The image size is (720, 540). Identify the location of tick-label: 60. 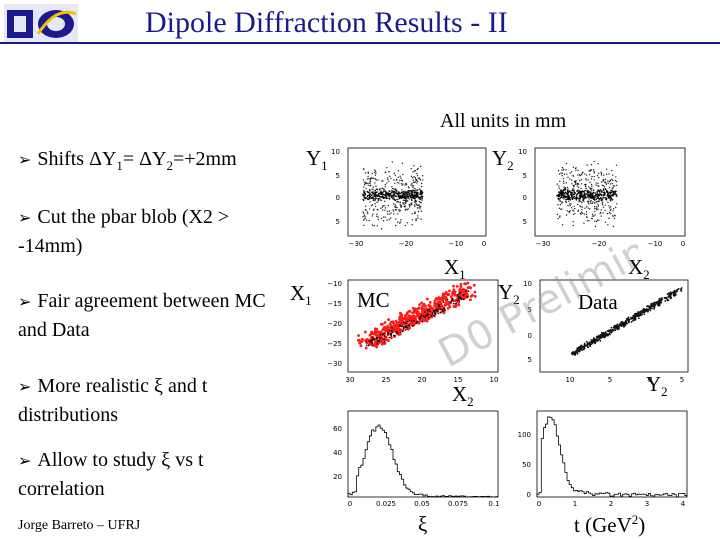
(337, 429).